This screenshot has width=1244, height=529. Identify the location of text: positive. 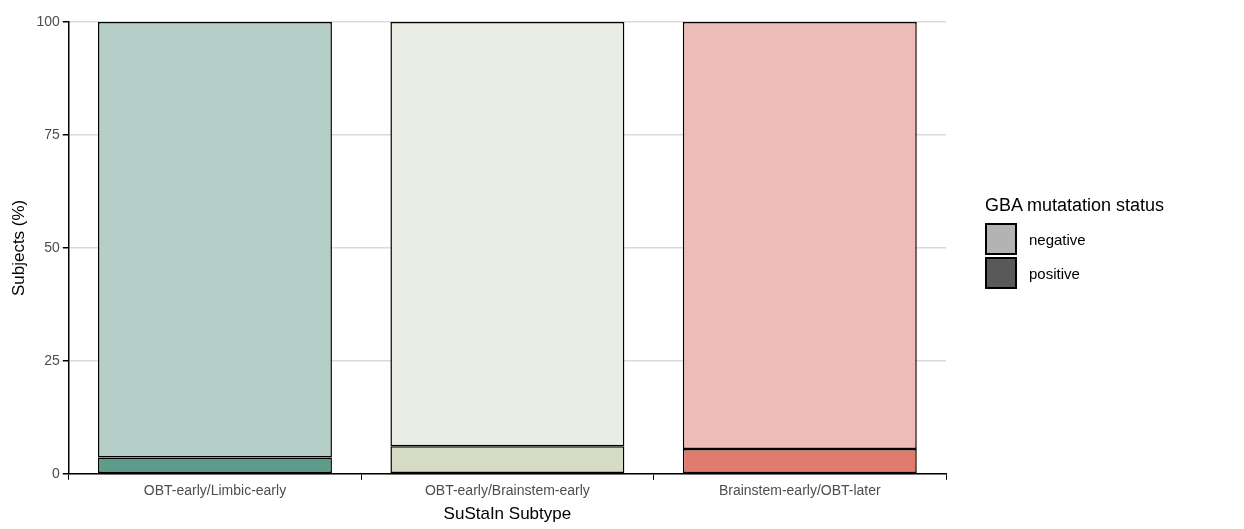
(1054, 273).